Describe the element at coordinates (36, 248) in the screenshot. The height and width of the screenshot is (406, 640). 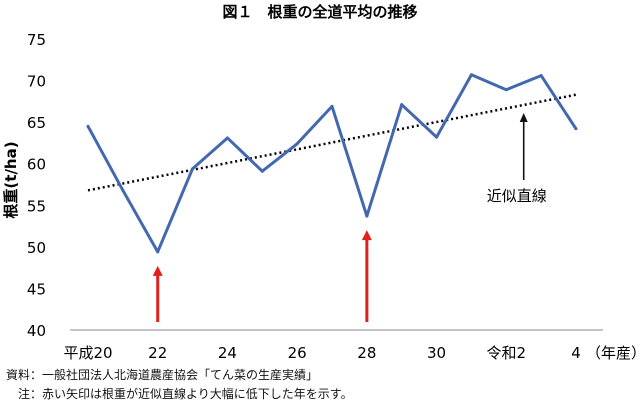
I see `y-tick-label: 50` at that location.